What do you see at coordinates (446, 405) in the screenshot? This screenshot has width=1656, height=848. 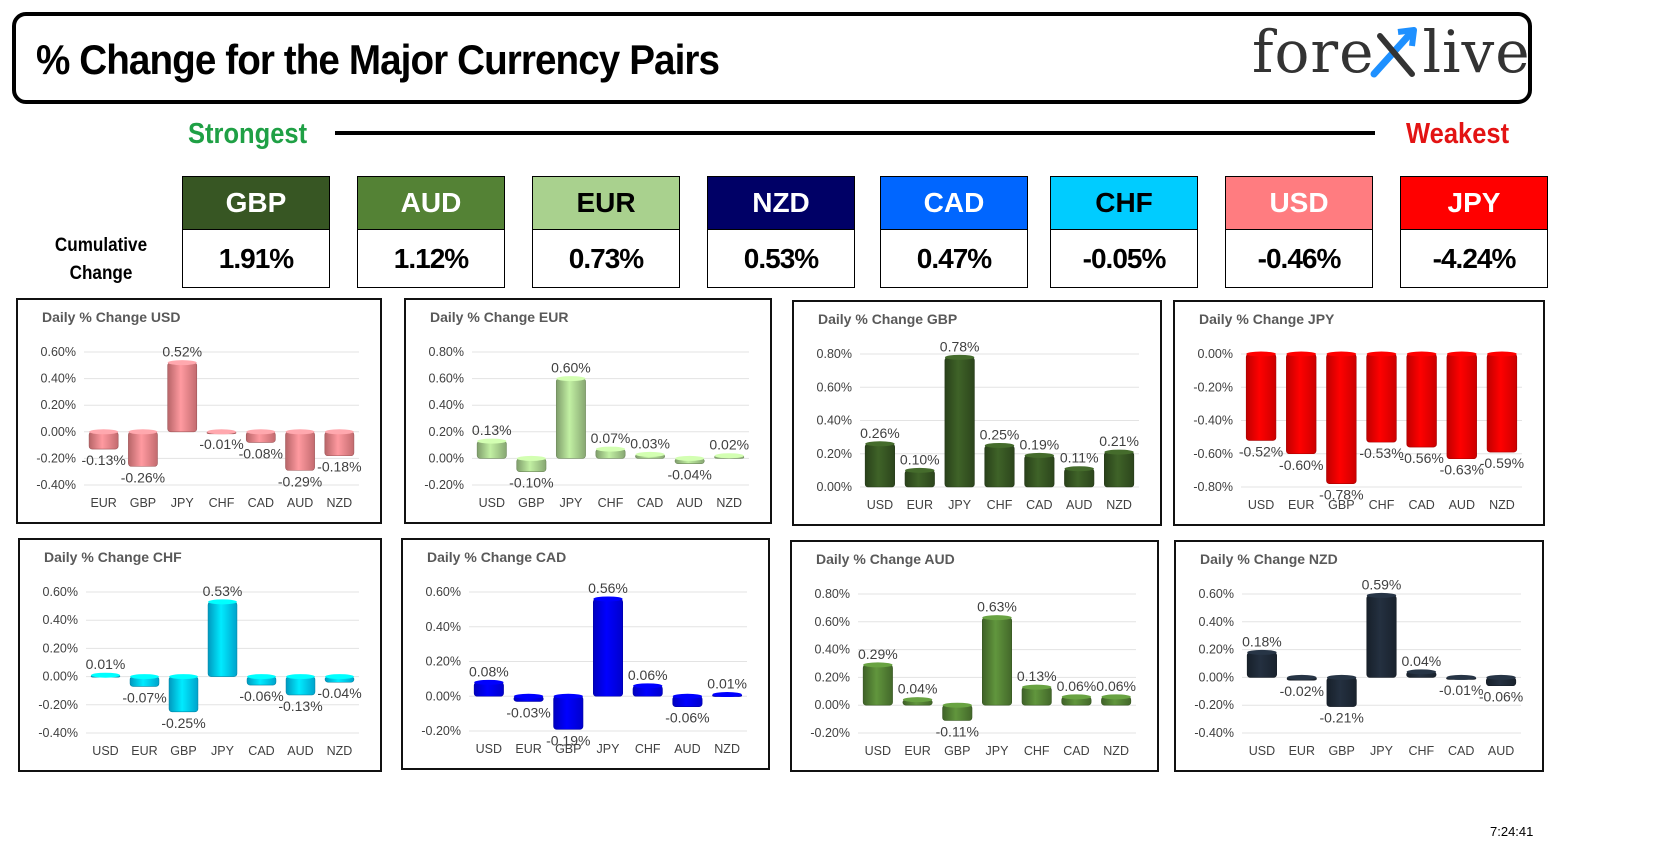 I see `y-tick-label: 0.40%` at bounding box center [446, 405].